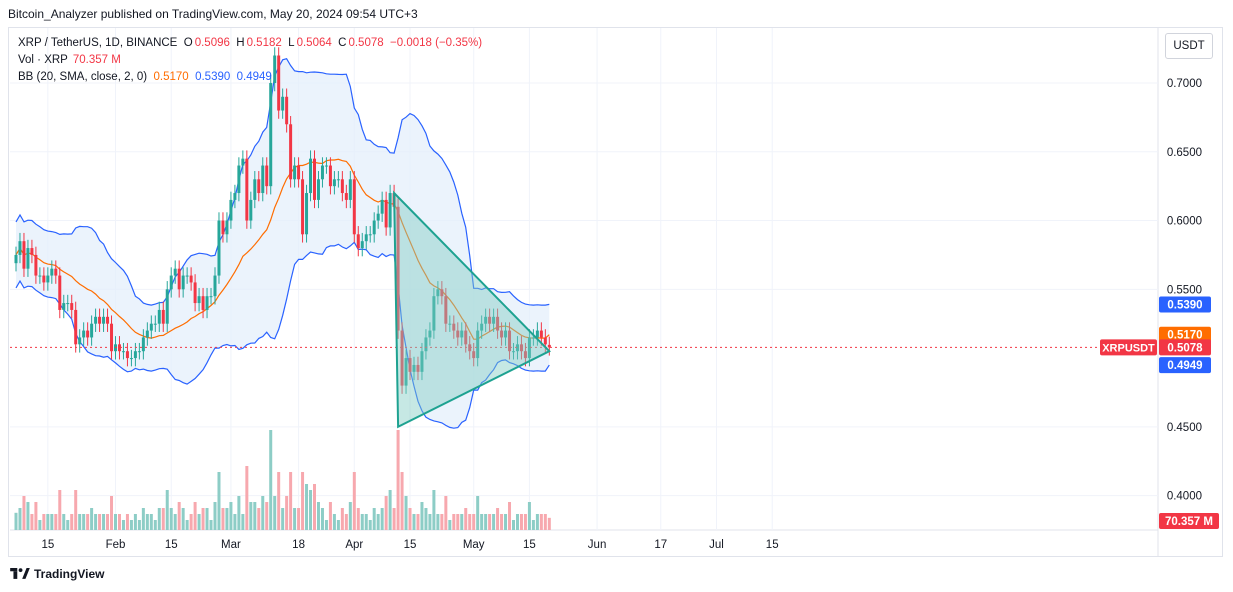 Image resolution: width=1233 pixels, height=592 pixels. I want to click on bb-upper-value: 0.5390, so click(213, 77).